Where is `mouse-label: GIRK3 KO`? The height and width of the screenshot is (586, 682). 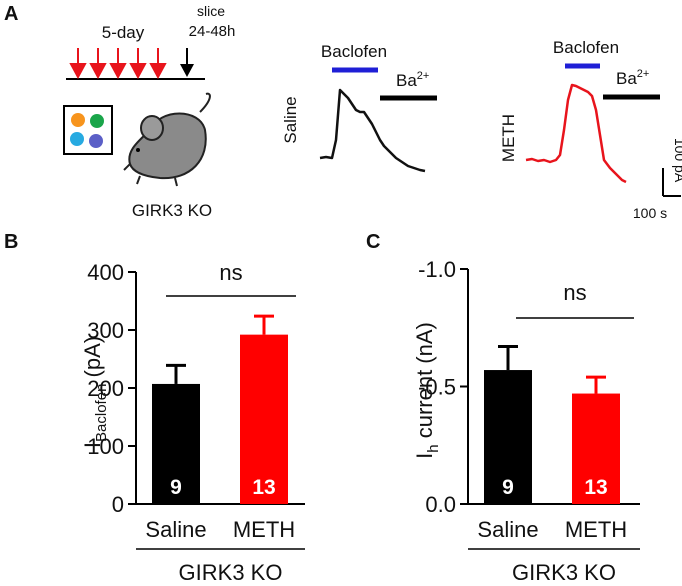 mouse-label: GIRK3 KO is located at coordinates (172, 210).